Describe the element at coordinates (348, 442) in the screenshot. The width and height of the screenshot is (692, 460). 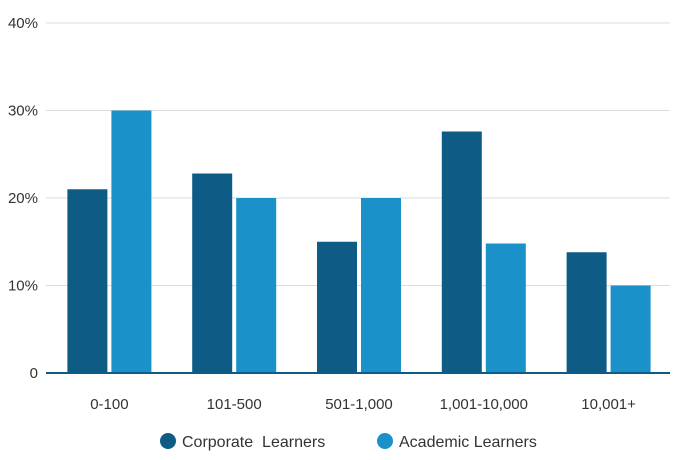
I see `legend: Corporate Learners Academic Learners` at that location.